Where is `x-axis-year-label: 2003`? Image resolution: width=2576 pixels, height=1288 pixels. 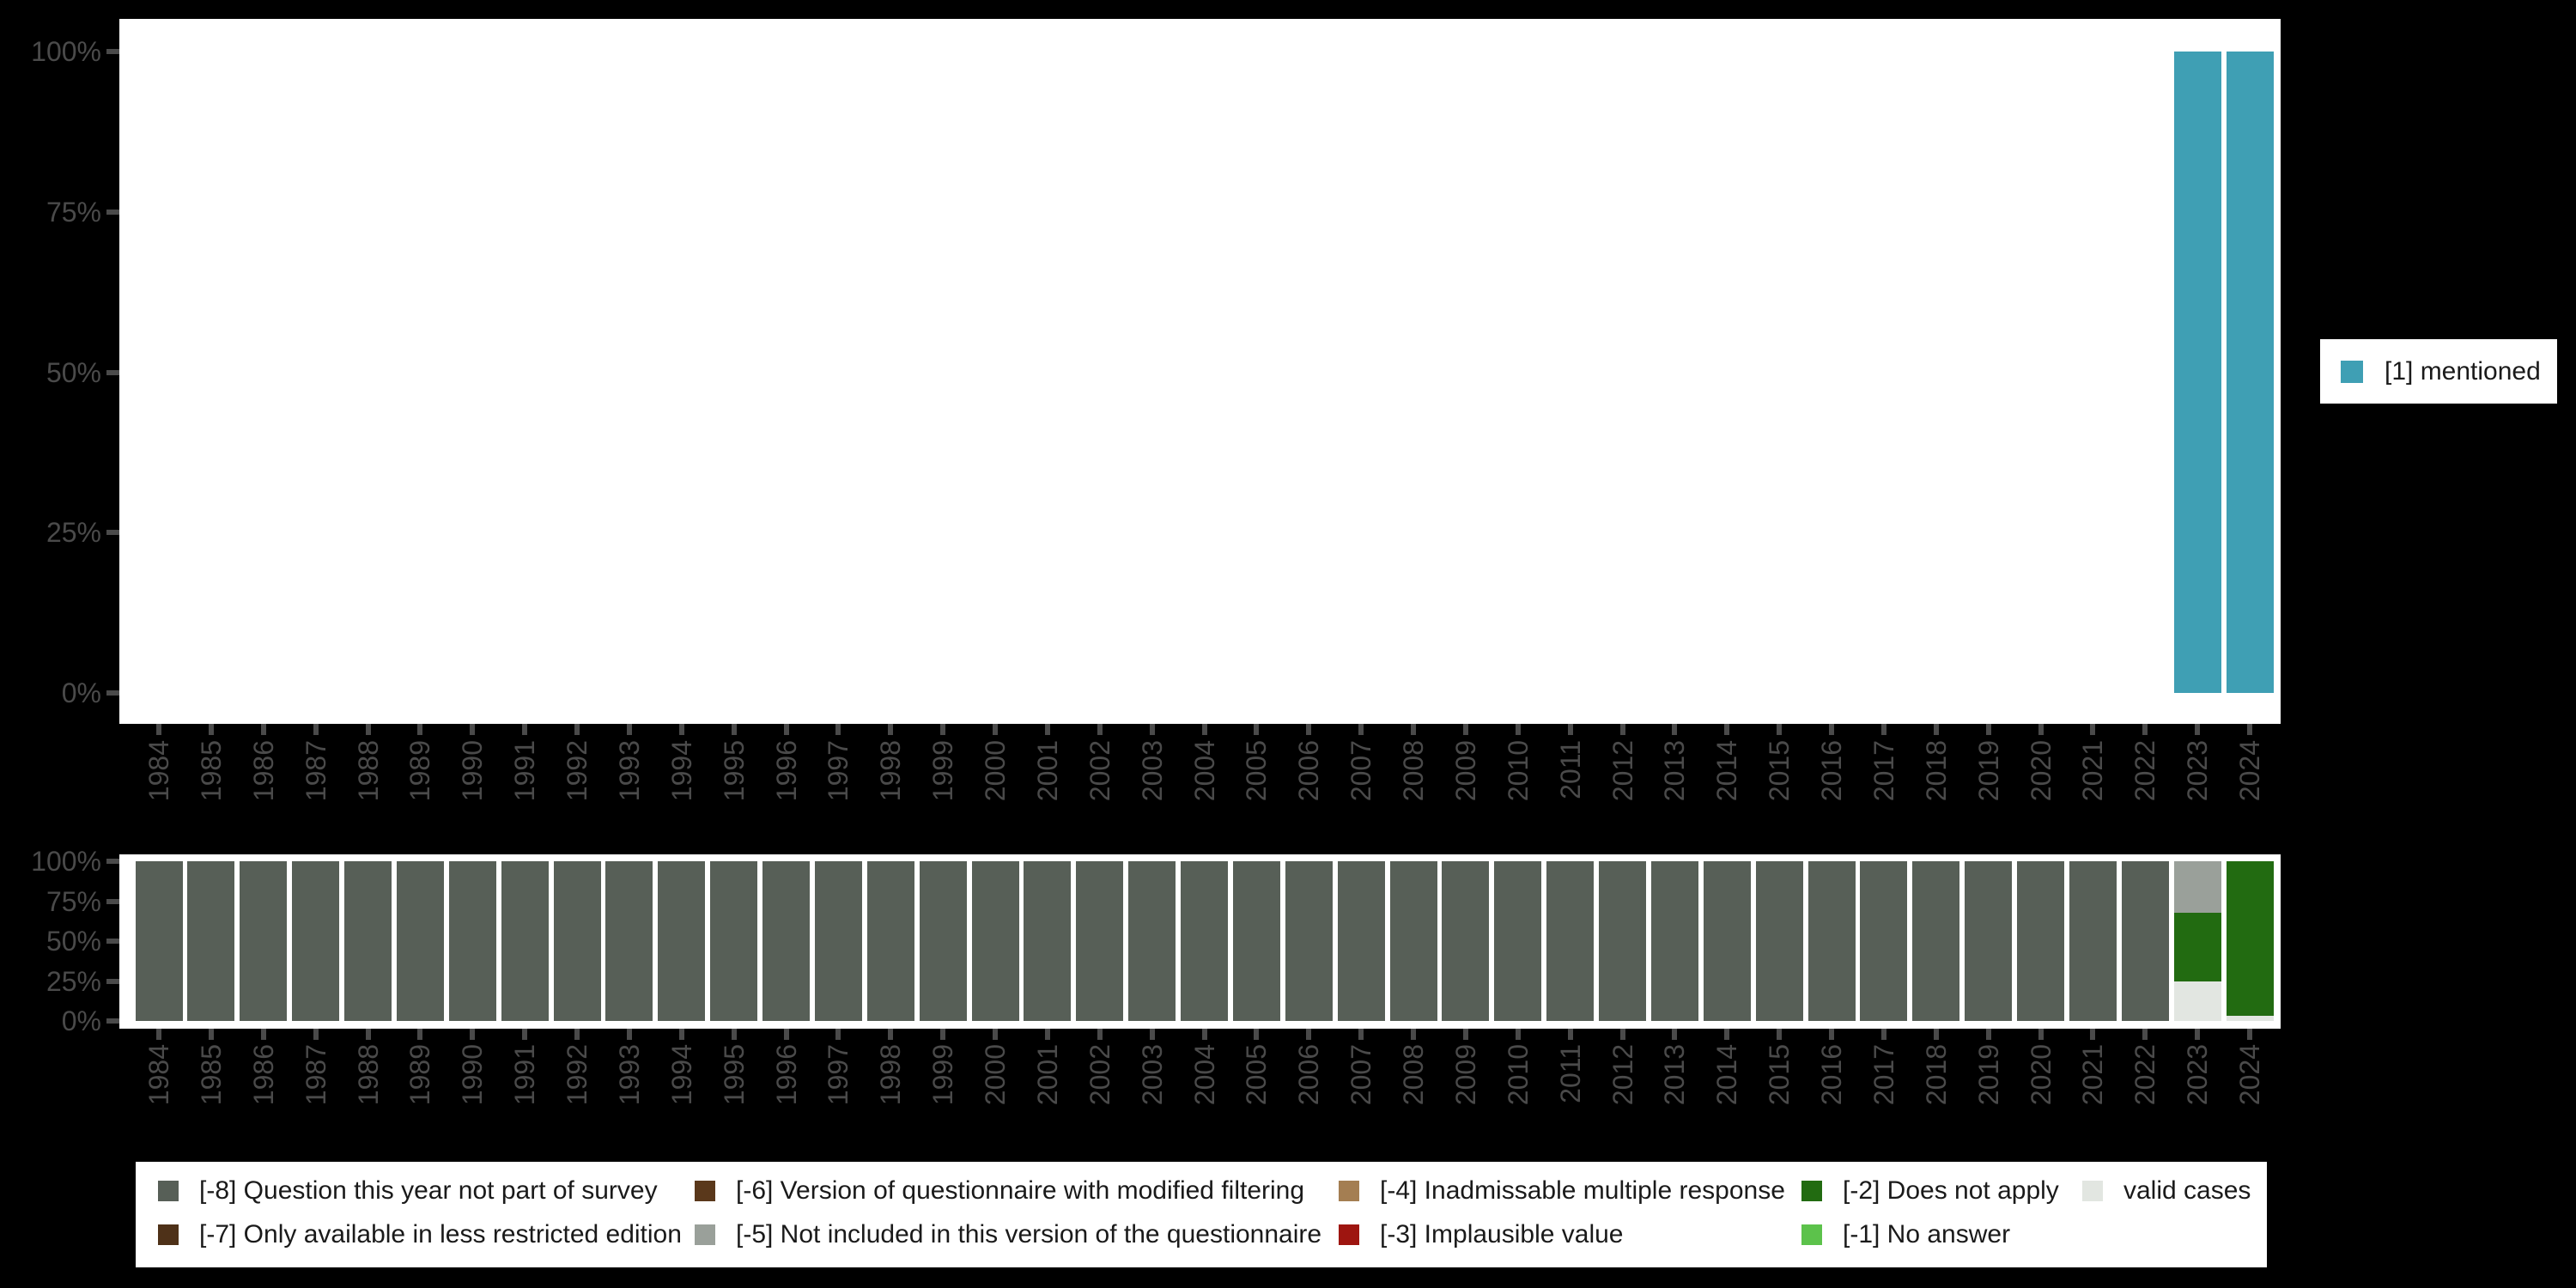 x-axis-year-label: 2003 is located at coordinates (1152, 1075).